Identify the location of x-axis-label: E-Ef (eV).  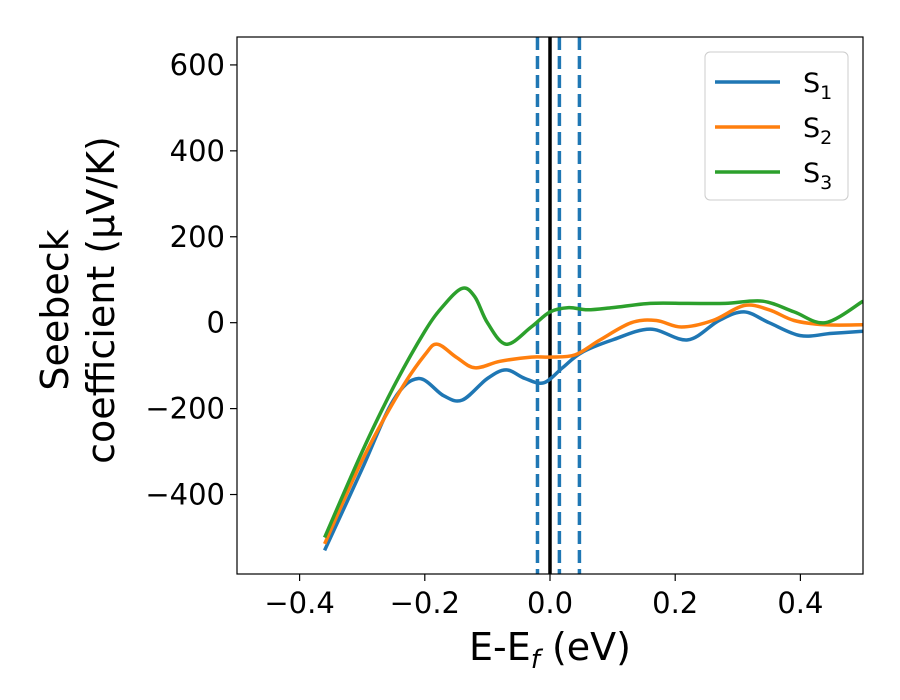
(550, 650).